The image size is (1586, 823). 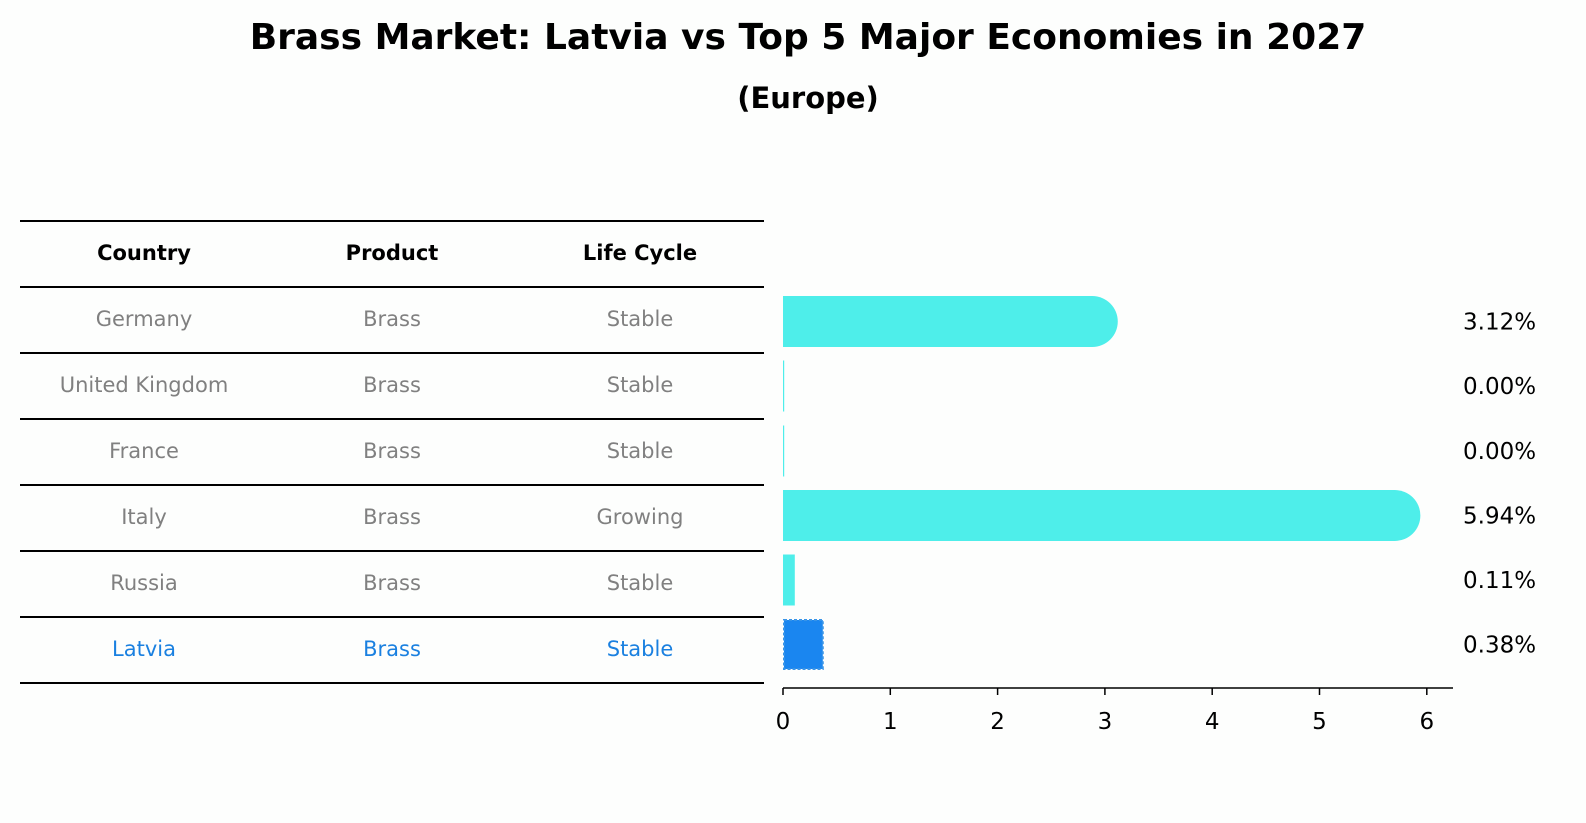 What do you see at coordinates (1499, 387) in the screenshot?
I see `value-label-united-kingdom: 0.00%` at bounding box center [1499, 387].